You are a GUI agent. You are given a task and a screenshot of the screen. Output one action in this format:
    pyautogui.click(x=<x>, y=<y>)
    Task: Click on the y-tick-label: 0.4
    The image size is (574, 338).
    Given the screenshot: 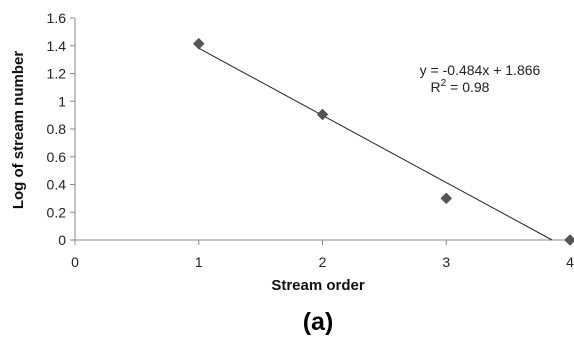 What is the action you would take?
    pyautogui.click(x=57, y=185)
    